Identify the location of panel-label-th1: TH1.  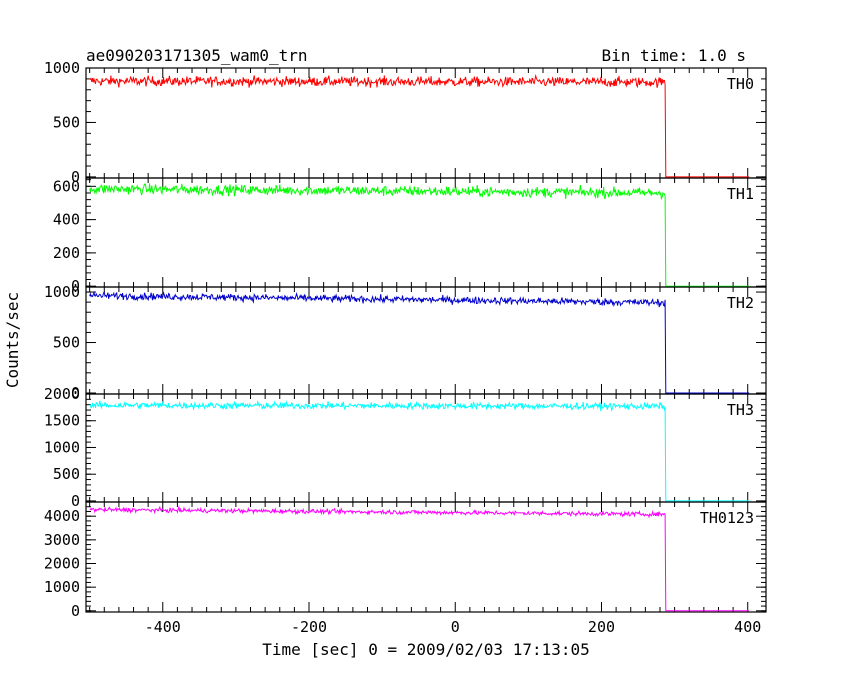
(740, 194).